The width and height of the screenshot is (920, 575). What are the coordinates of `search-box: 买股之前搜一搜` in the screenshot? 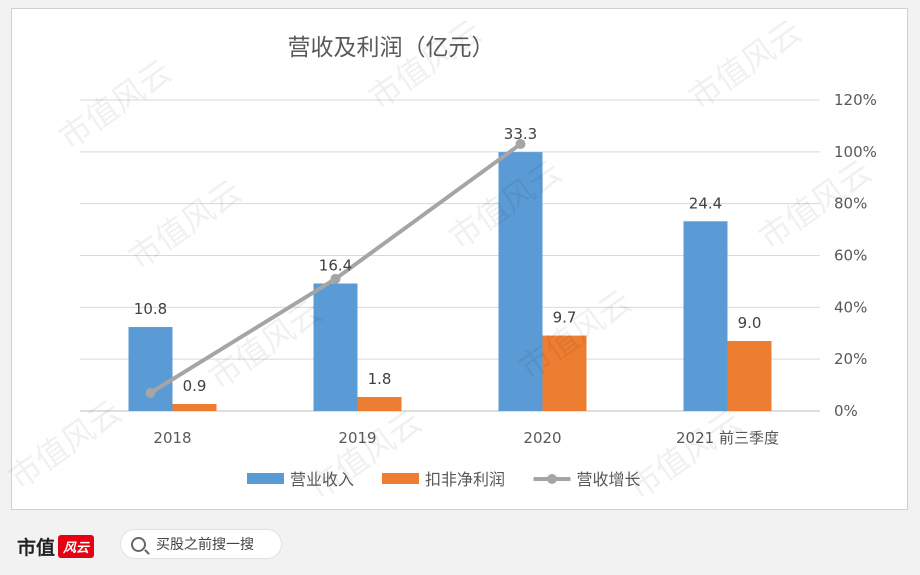 It's located at (201, 544).